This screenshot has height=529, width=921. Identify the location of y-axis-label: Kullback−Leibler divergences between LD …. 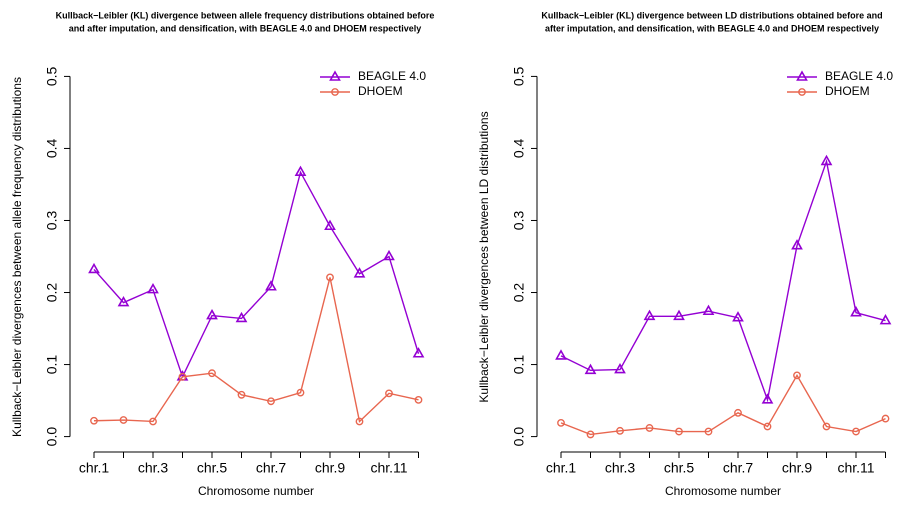
(484, 256).